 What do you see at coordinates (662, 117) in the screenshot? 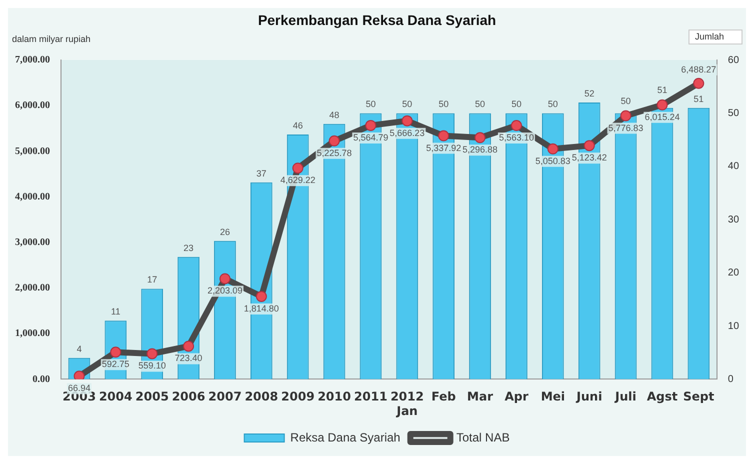
I see `data-label: 6,015.24` at bounding box center [662, 117].